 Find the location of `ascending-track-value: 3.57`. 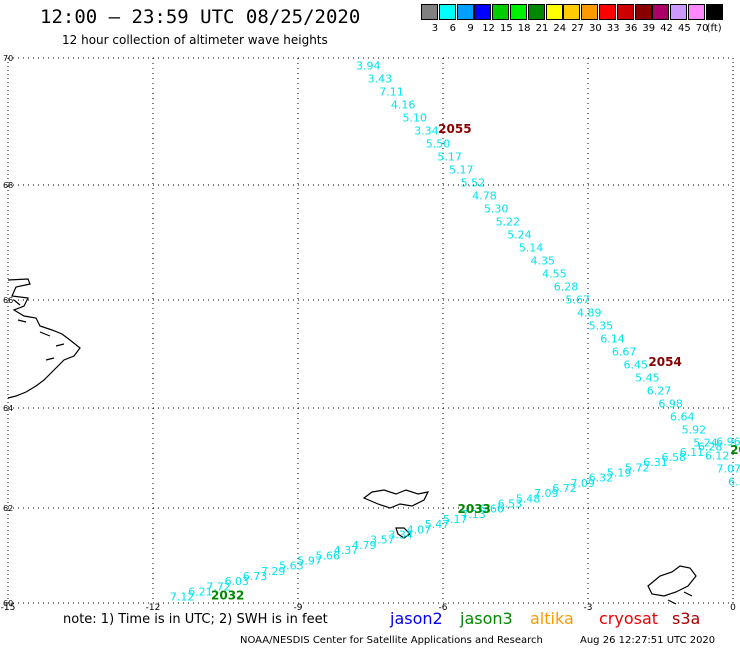

ascending-track-value: 3.57 is located at coordinates (382, 540).